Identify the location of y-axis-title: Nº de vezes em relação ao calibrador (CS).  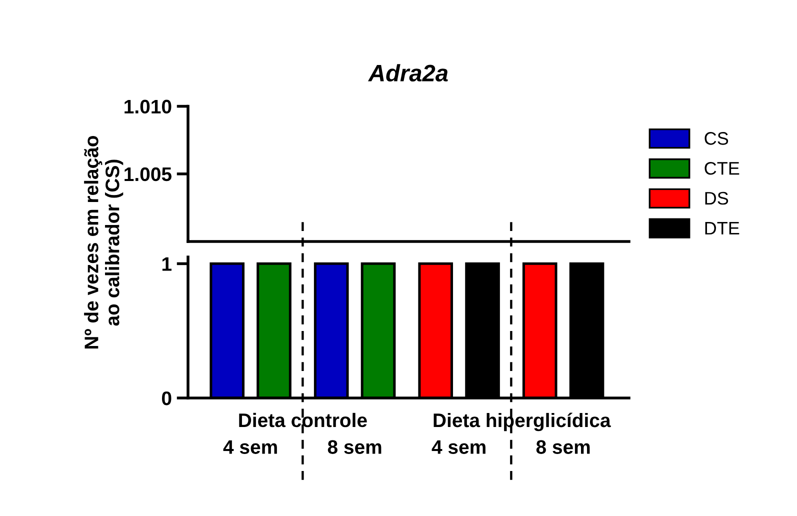
(104, 242).